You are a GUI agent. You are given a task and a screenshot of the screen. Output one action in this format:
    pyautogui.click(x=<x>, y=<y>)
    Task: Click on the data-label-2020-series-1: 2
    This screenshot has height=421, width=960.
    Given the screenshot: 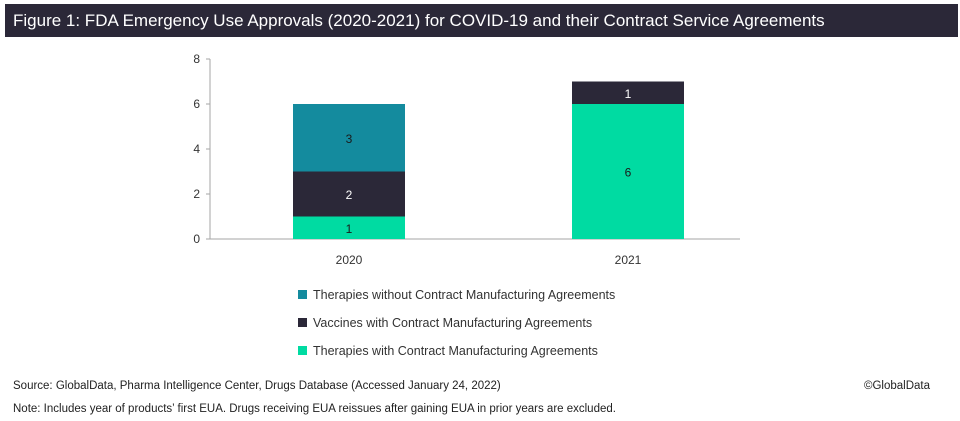 What is the action you would take?
    pyautogui.click(x=349, y=195)
    